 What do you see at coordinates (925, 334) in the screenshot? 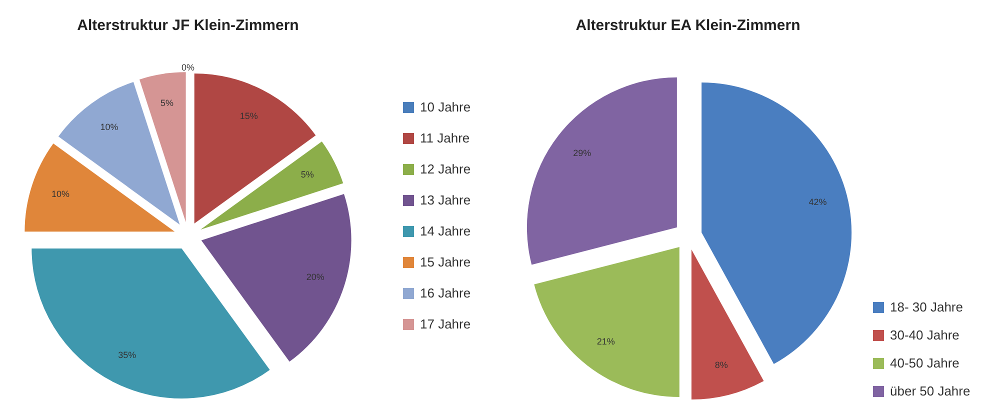
I see `legend-label: 30-40 Jahre` at bounding box center [925, 334].